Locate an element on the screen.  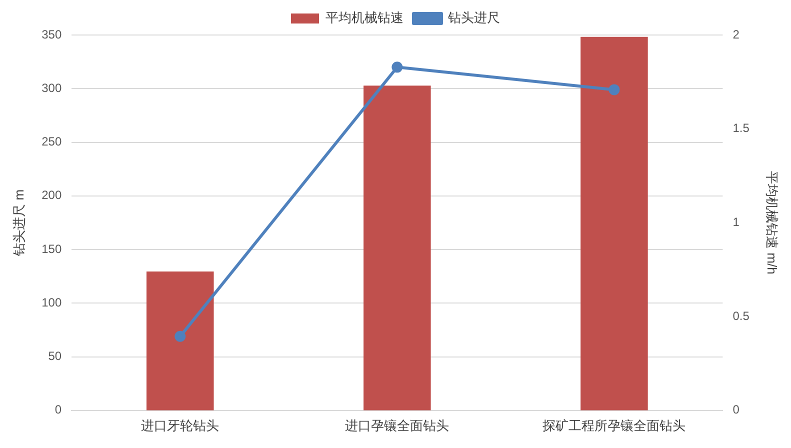
y2-tick-label: 0.5 is located at coordinates (741, 315).